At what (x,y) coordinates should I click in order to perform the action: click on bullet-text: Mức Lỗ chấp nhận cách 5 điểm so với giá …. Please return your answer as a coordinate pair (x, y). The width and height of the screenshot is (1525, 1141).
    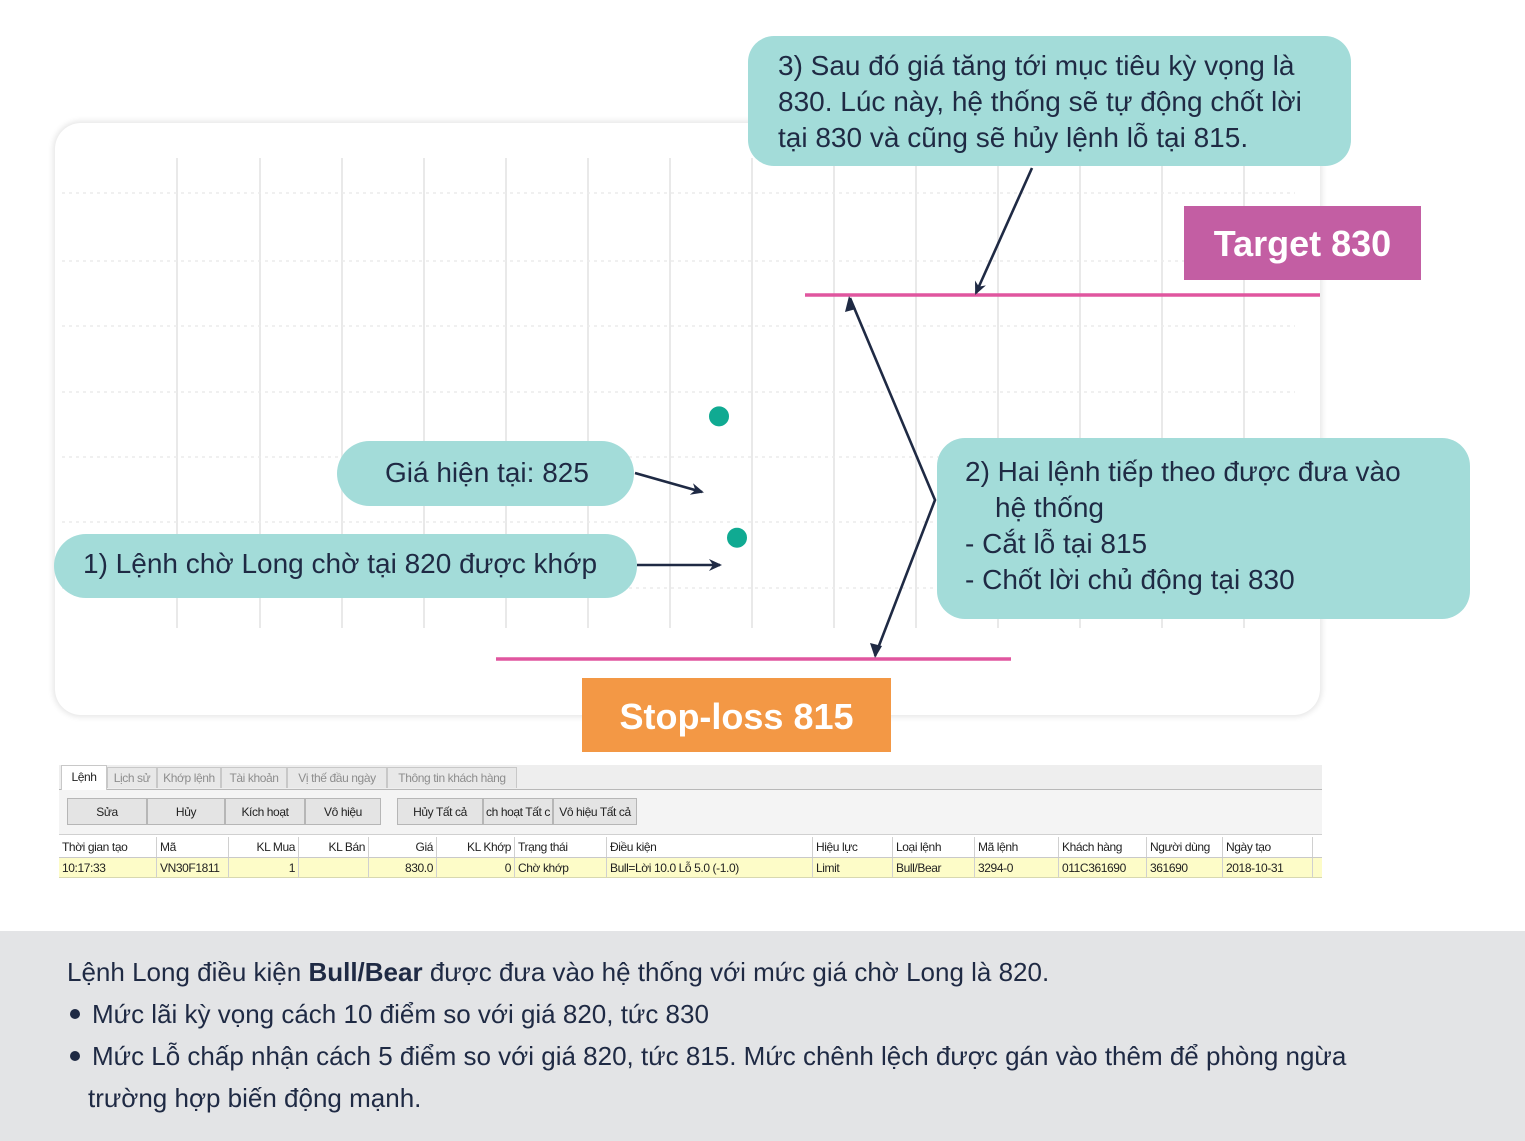
    Looking at the image, I should click on (719, 1056).